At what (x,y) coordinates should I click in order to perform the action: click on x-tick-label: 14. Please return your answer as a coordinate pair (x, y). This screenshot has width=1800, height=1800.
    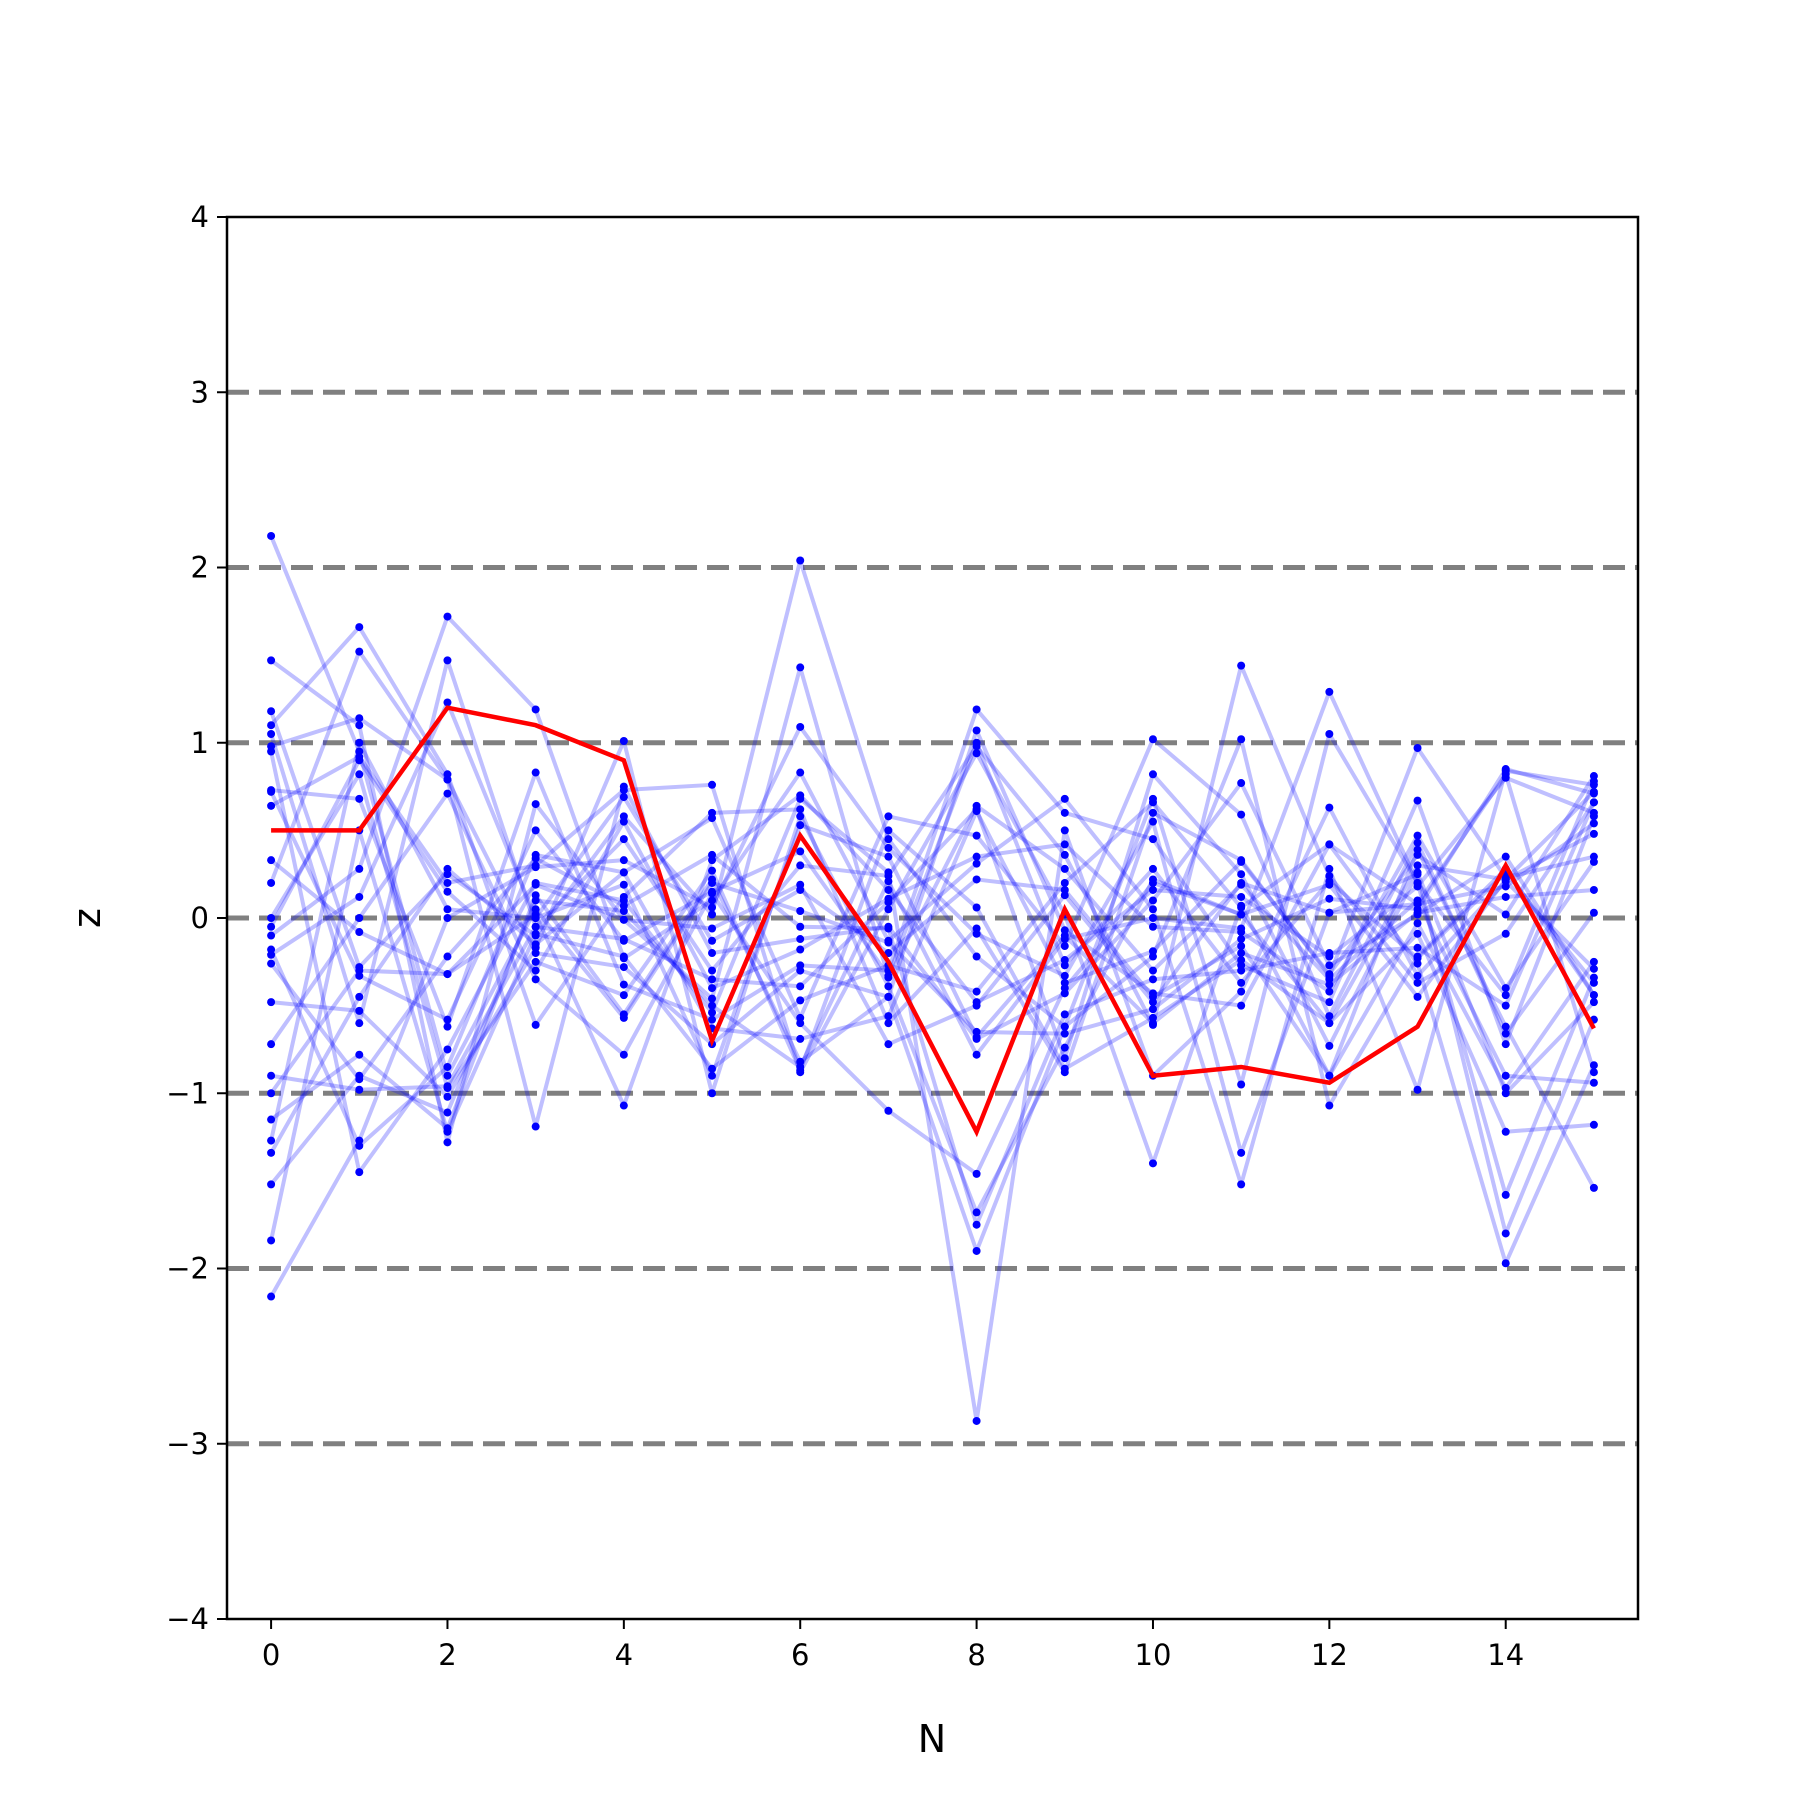
    Looking at the image, I should click on (1505, 1655).